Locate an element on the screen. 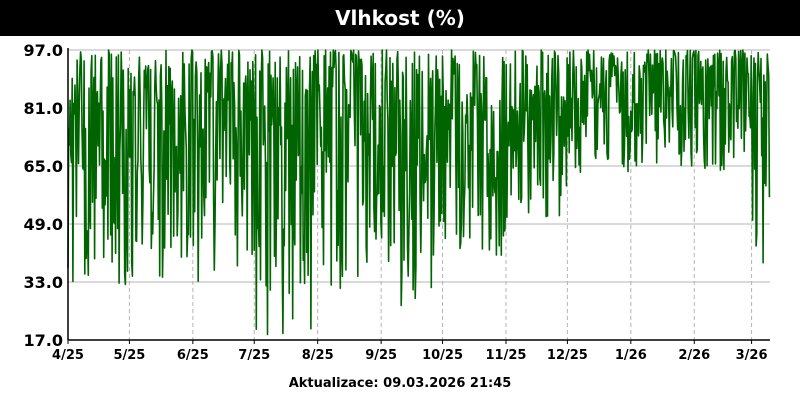  y-tick-label: 97.0 is located at coordinates (43, 50).